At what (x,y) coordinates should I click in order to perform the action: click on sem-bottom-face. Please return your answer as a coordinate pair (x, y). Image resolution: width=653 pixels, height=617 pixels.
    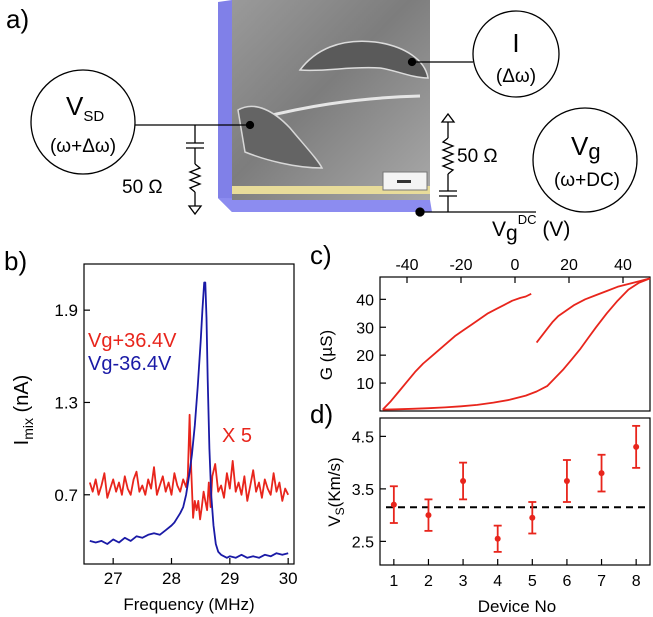
    Looking at the image, I should click on (325, 205).